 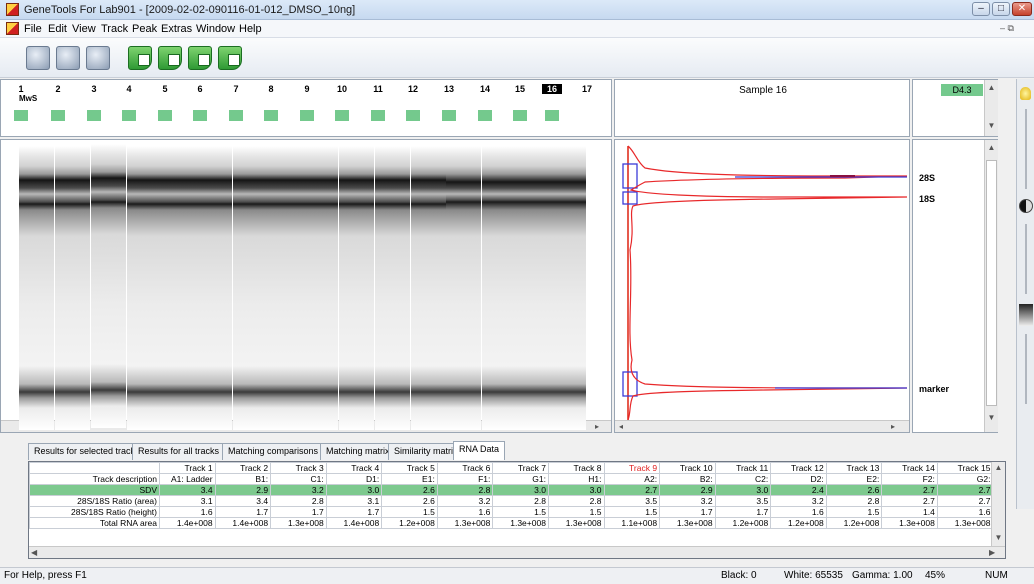 What do you see at coordinates (33, 29) in the screenshot?
I see `menu-file: File` at bounding box center [33, 29].